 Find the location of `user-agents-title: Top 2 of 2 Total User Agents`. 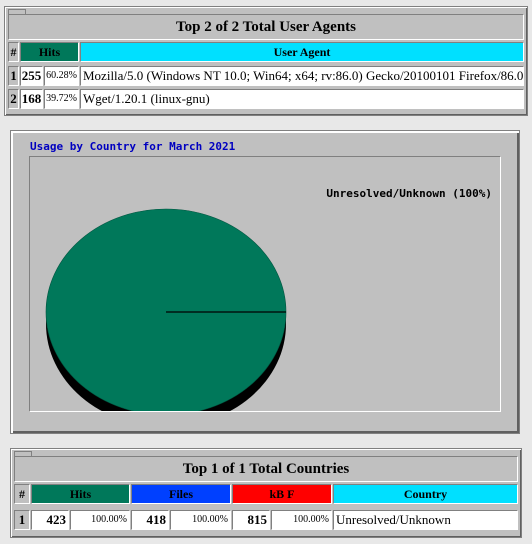

user-agents-title: Top 2 of 2 Total User Agents is located at coordinates (266, 27).